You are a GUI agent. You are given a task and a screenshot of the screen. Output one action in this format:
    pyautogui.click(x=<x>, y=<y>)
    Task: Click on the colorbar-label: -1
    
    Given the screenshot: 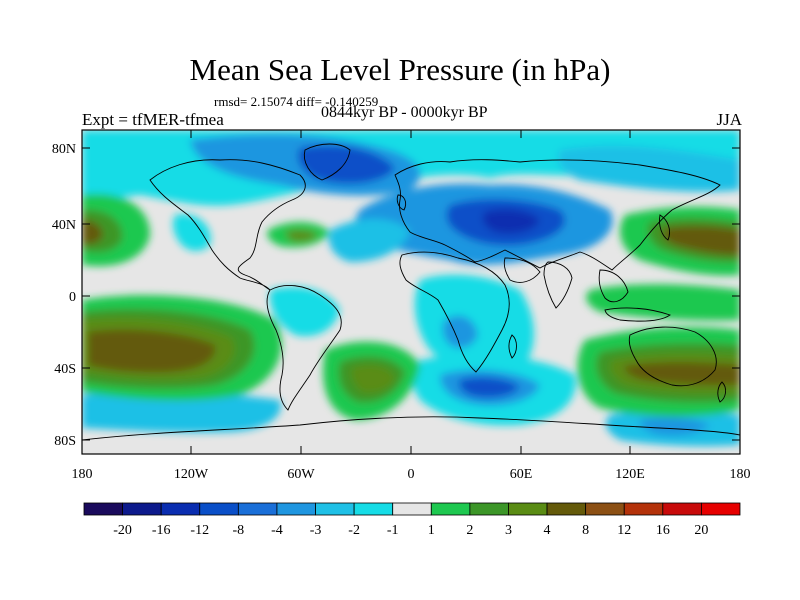 What is the action you would take?
    pyautogui.click(x=393, y=530)
    